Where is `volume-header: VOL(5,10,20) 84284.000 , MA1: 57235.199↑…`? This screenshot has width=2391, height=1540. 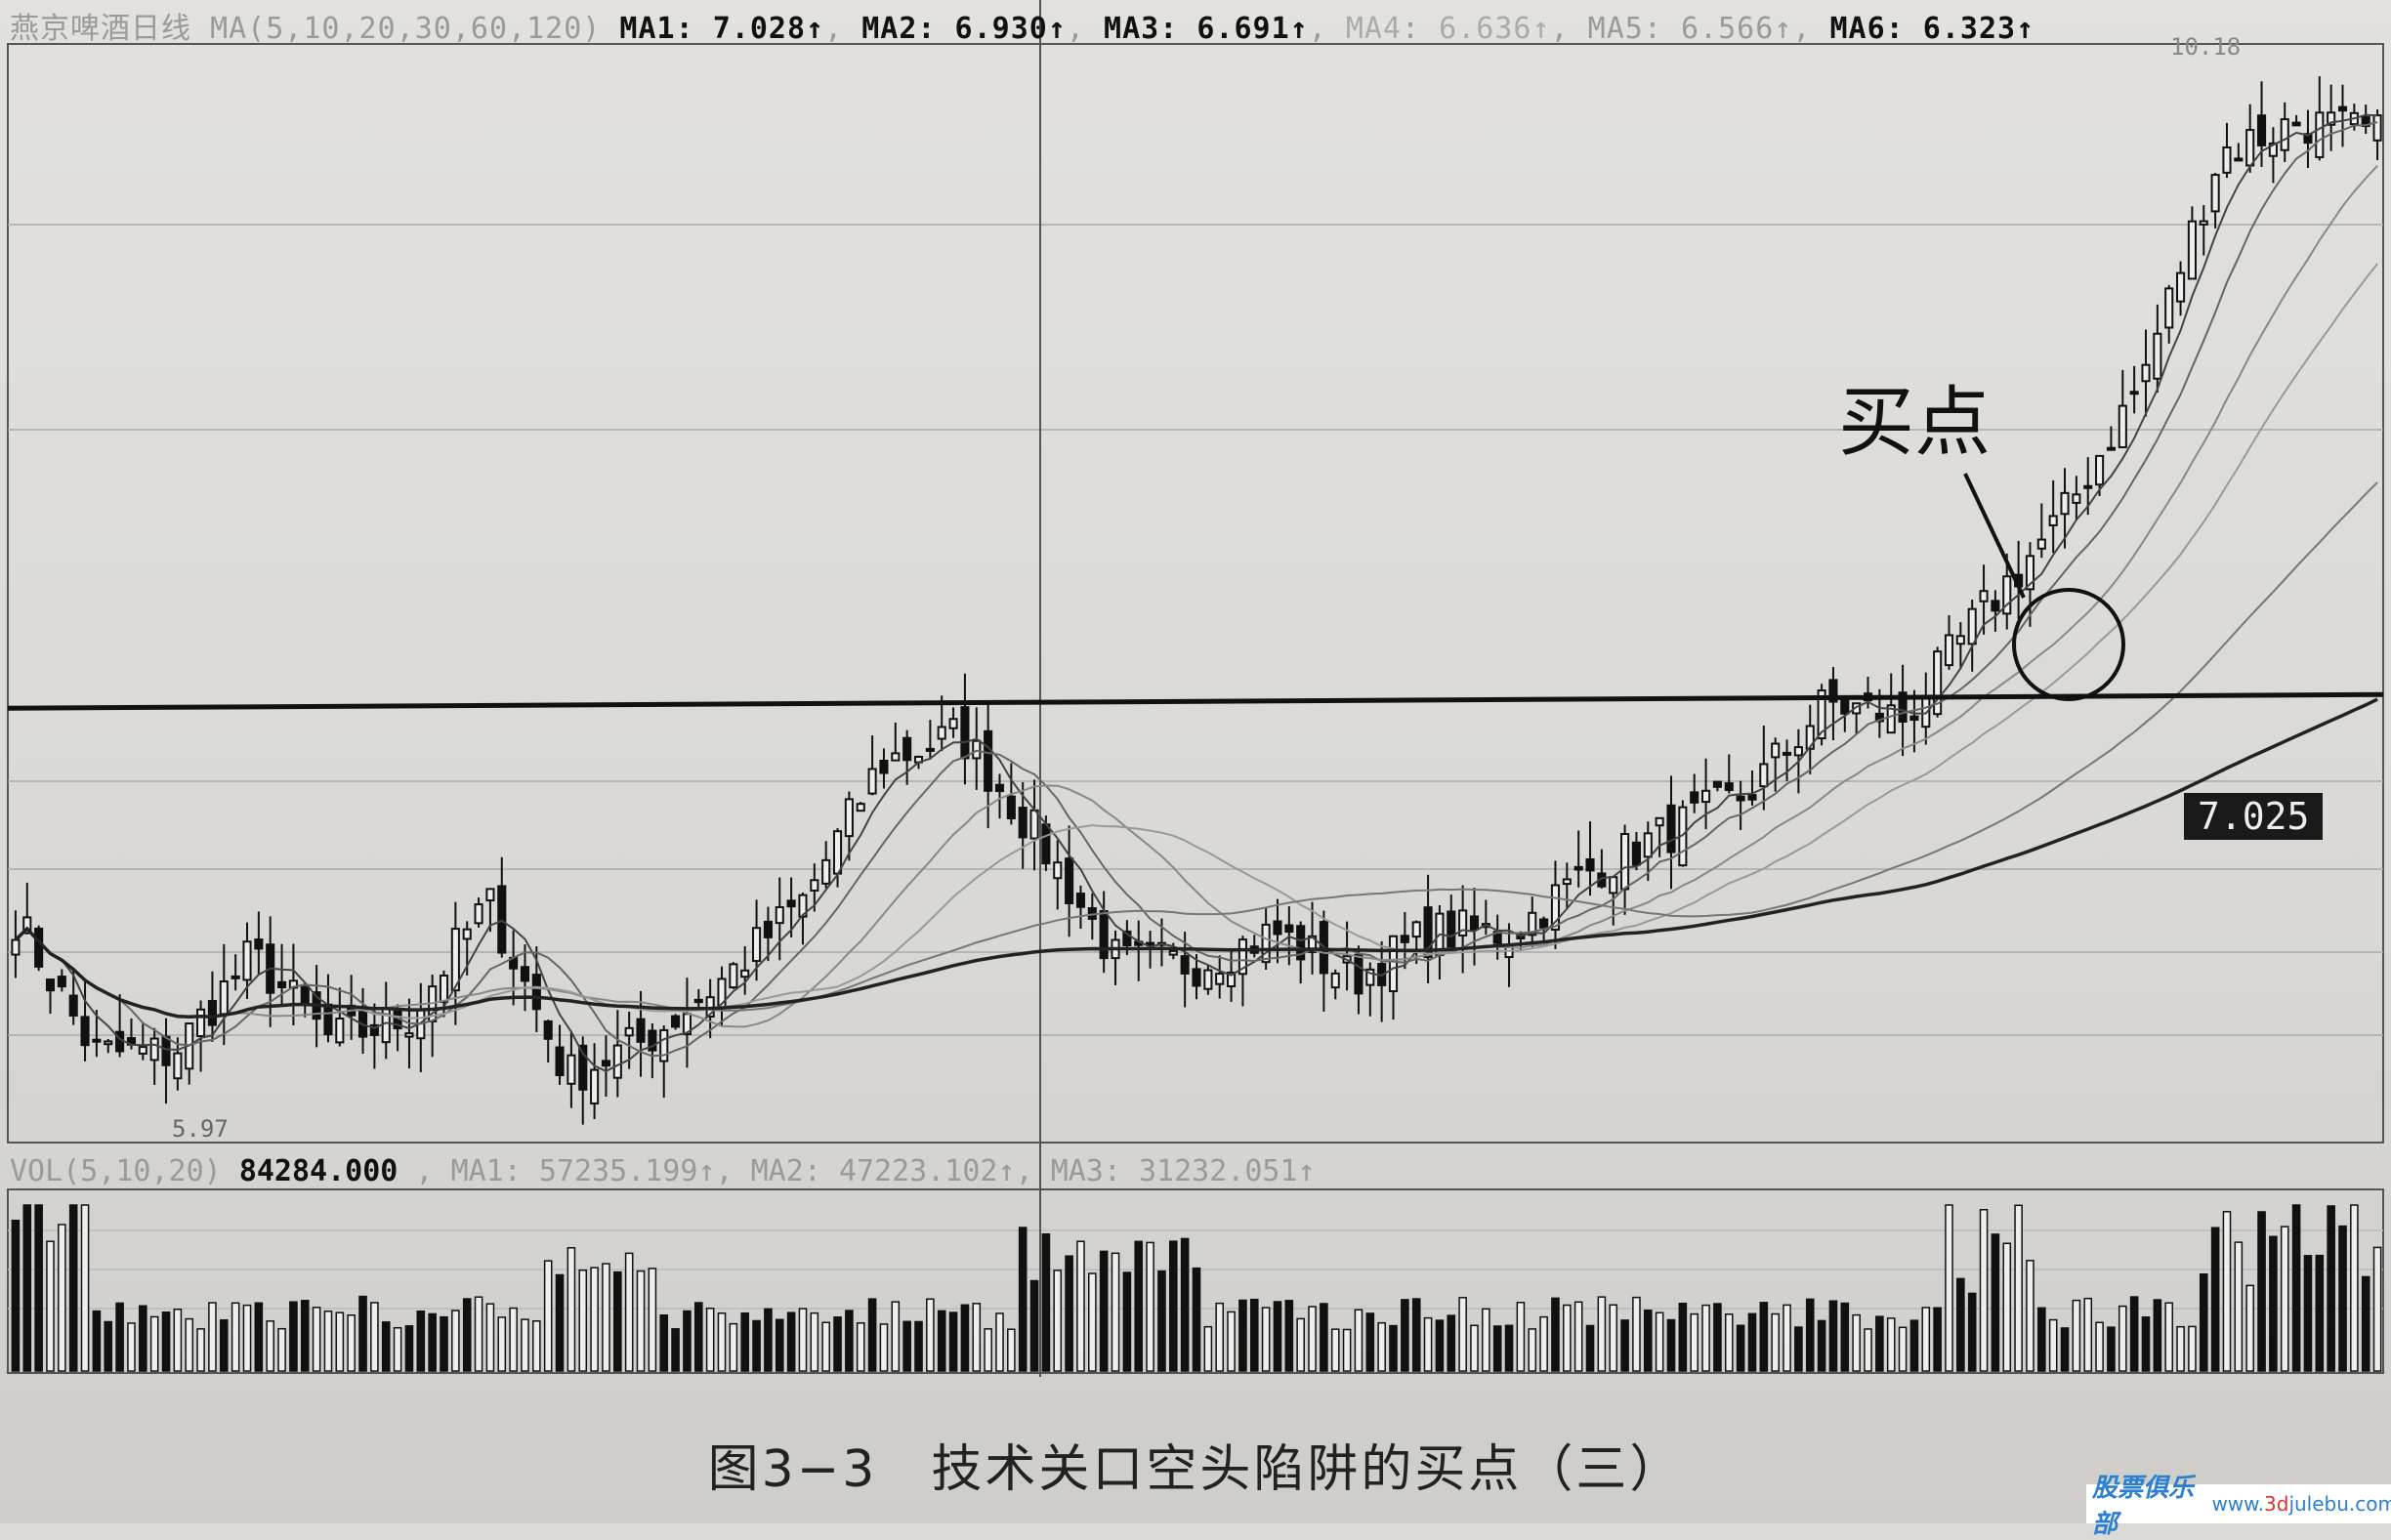 volume-header: VOL(5,10,20) 84284.000 , MA1: 57235.199↑… is located at coordinates (663, 1171).